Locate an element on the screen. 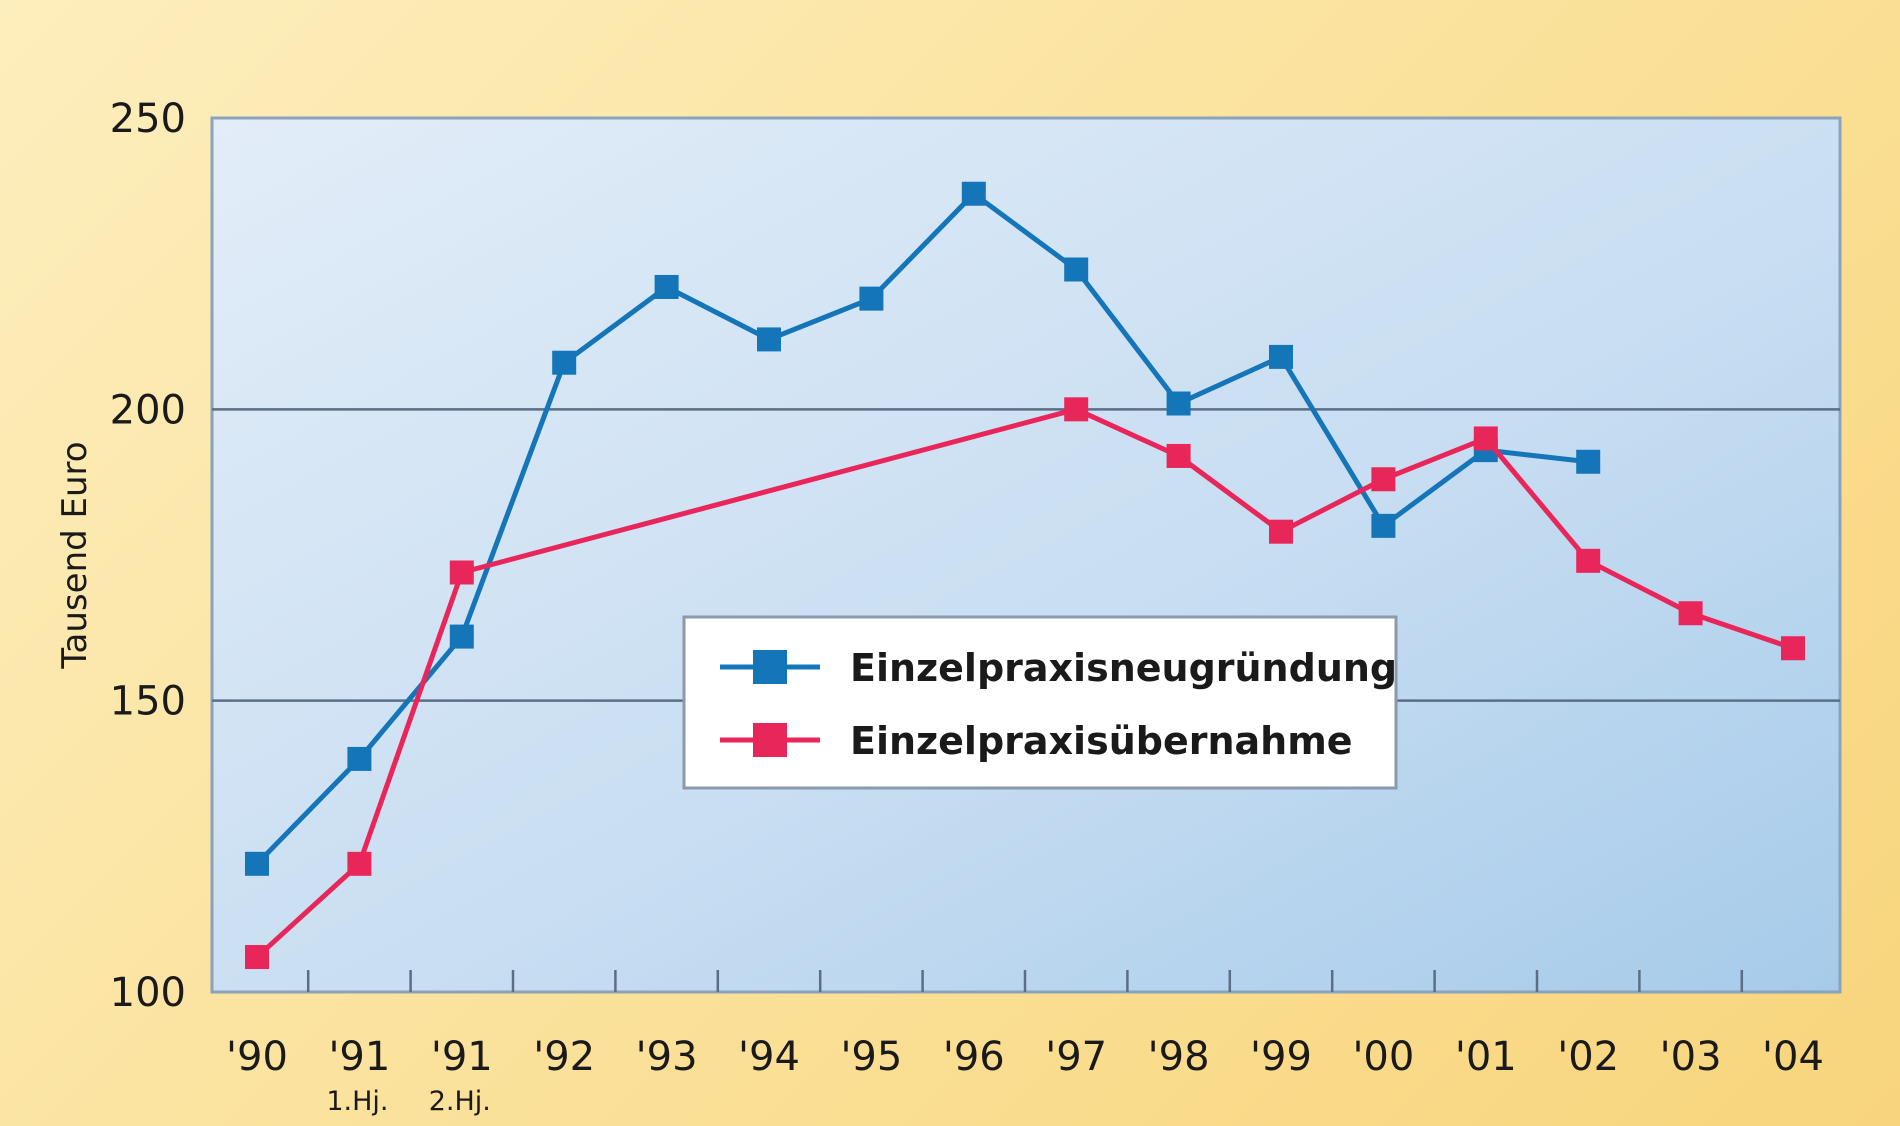  x-tick-label: '93 is located at coordinates (667, 1057).